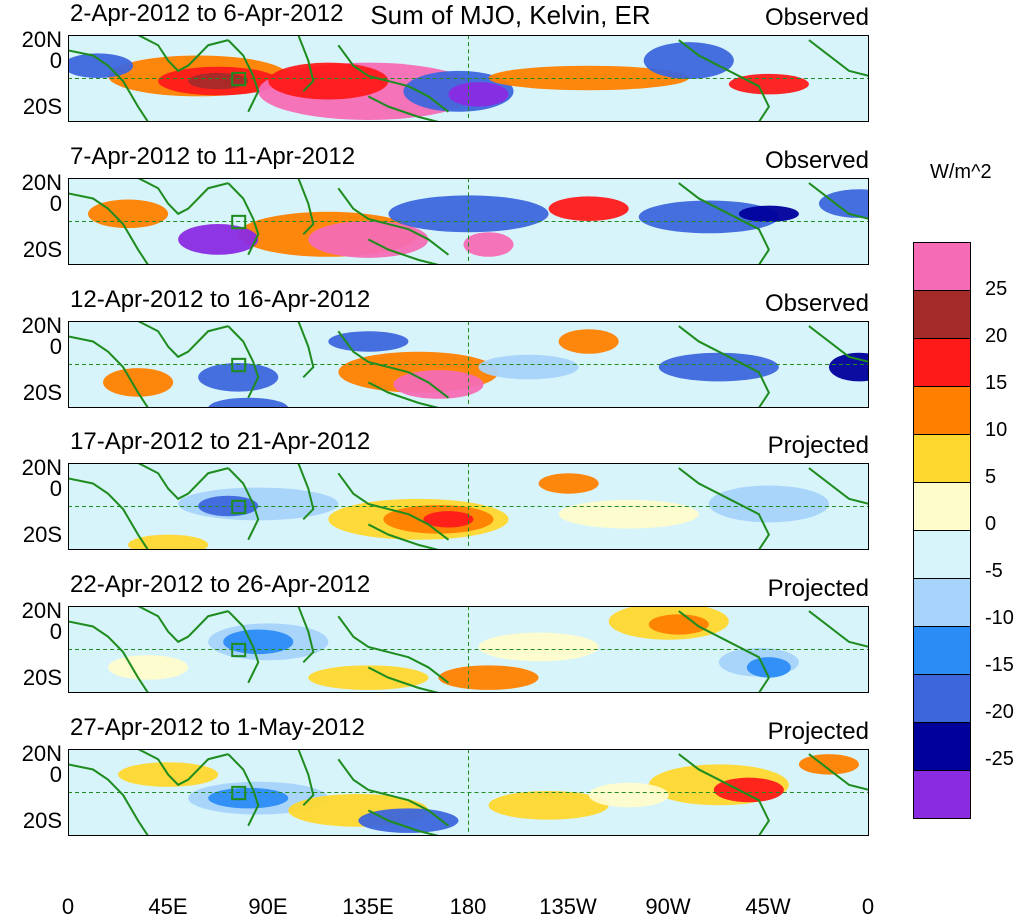  I want to click on panel-date-range: 17-Apr-2012 to 21-Apr-2012, so click(220, 441).